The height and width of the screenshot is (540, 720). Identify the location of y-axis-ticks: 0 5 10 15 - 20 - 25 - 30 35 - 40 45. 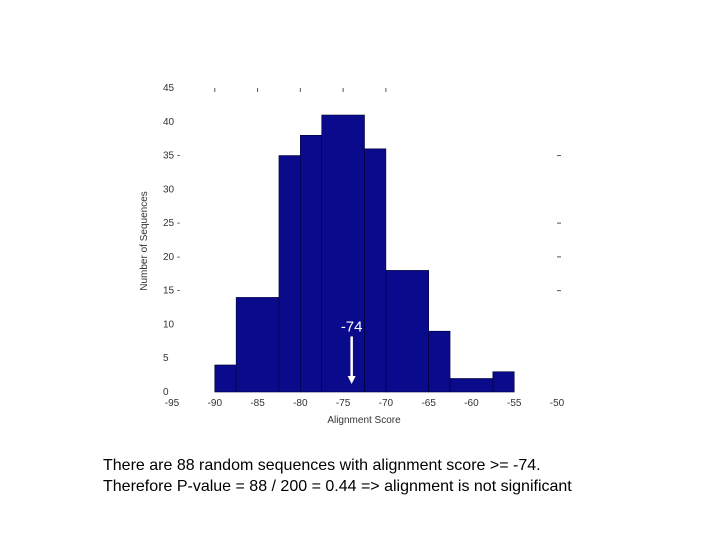
(171, 240).